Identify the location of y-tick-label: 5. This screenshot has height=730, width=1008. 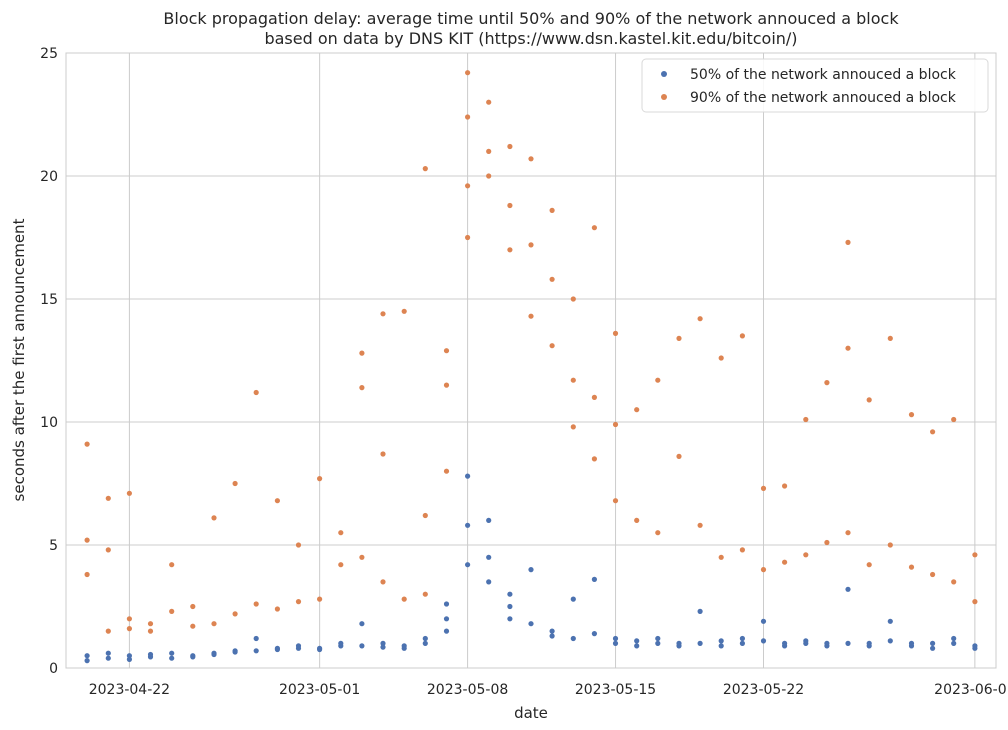
(53, 546).